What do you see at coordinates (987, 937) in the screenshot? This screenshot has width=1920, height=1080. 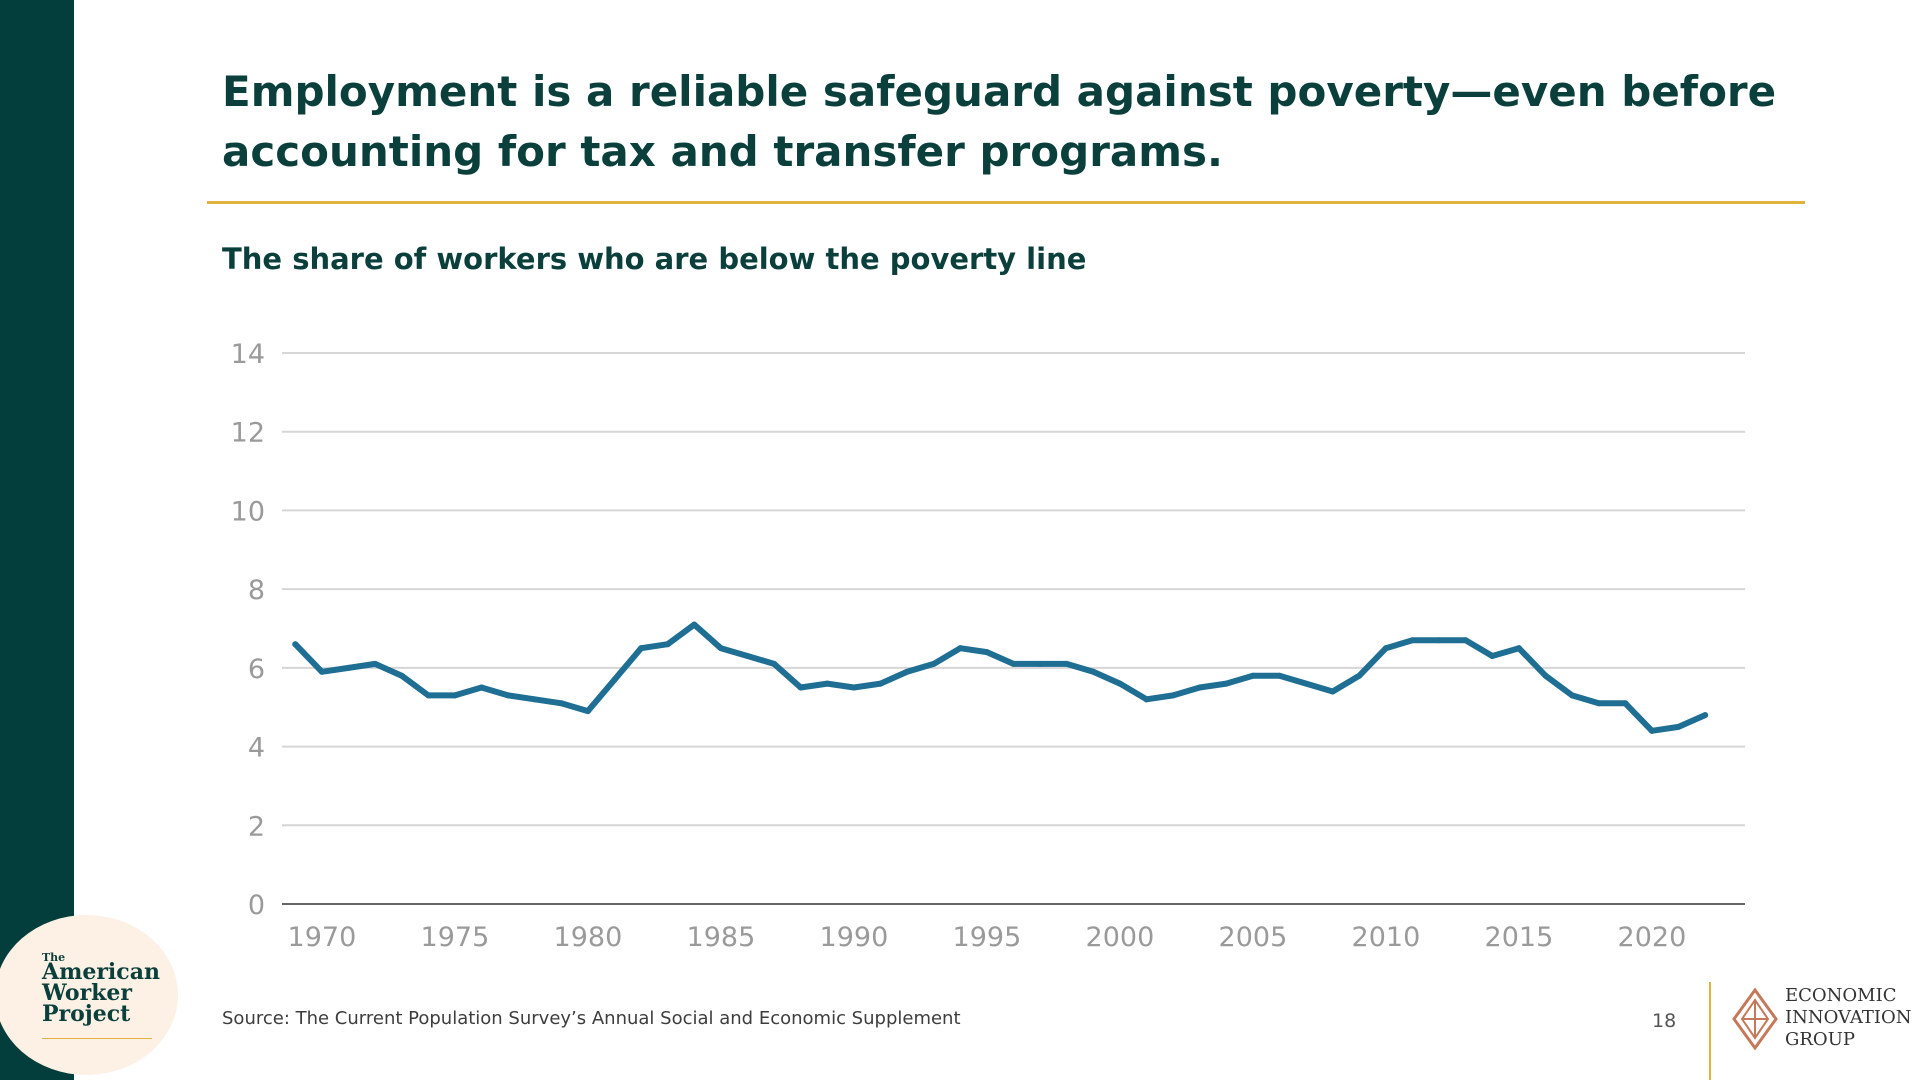 I see `x-tick-label: 1995` at bounding box center [987, 937].